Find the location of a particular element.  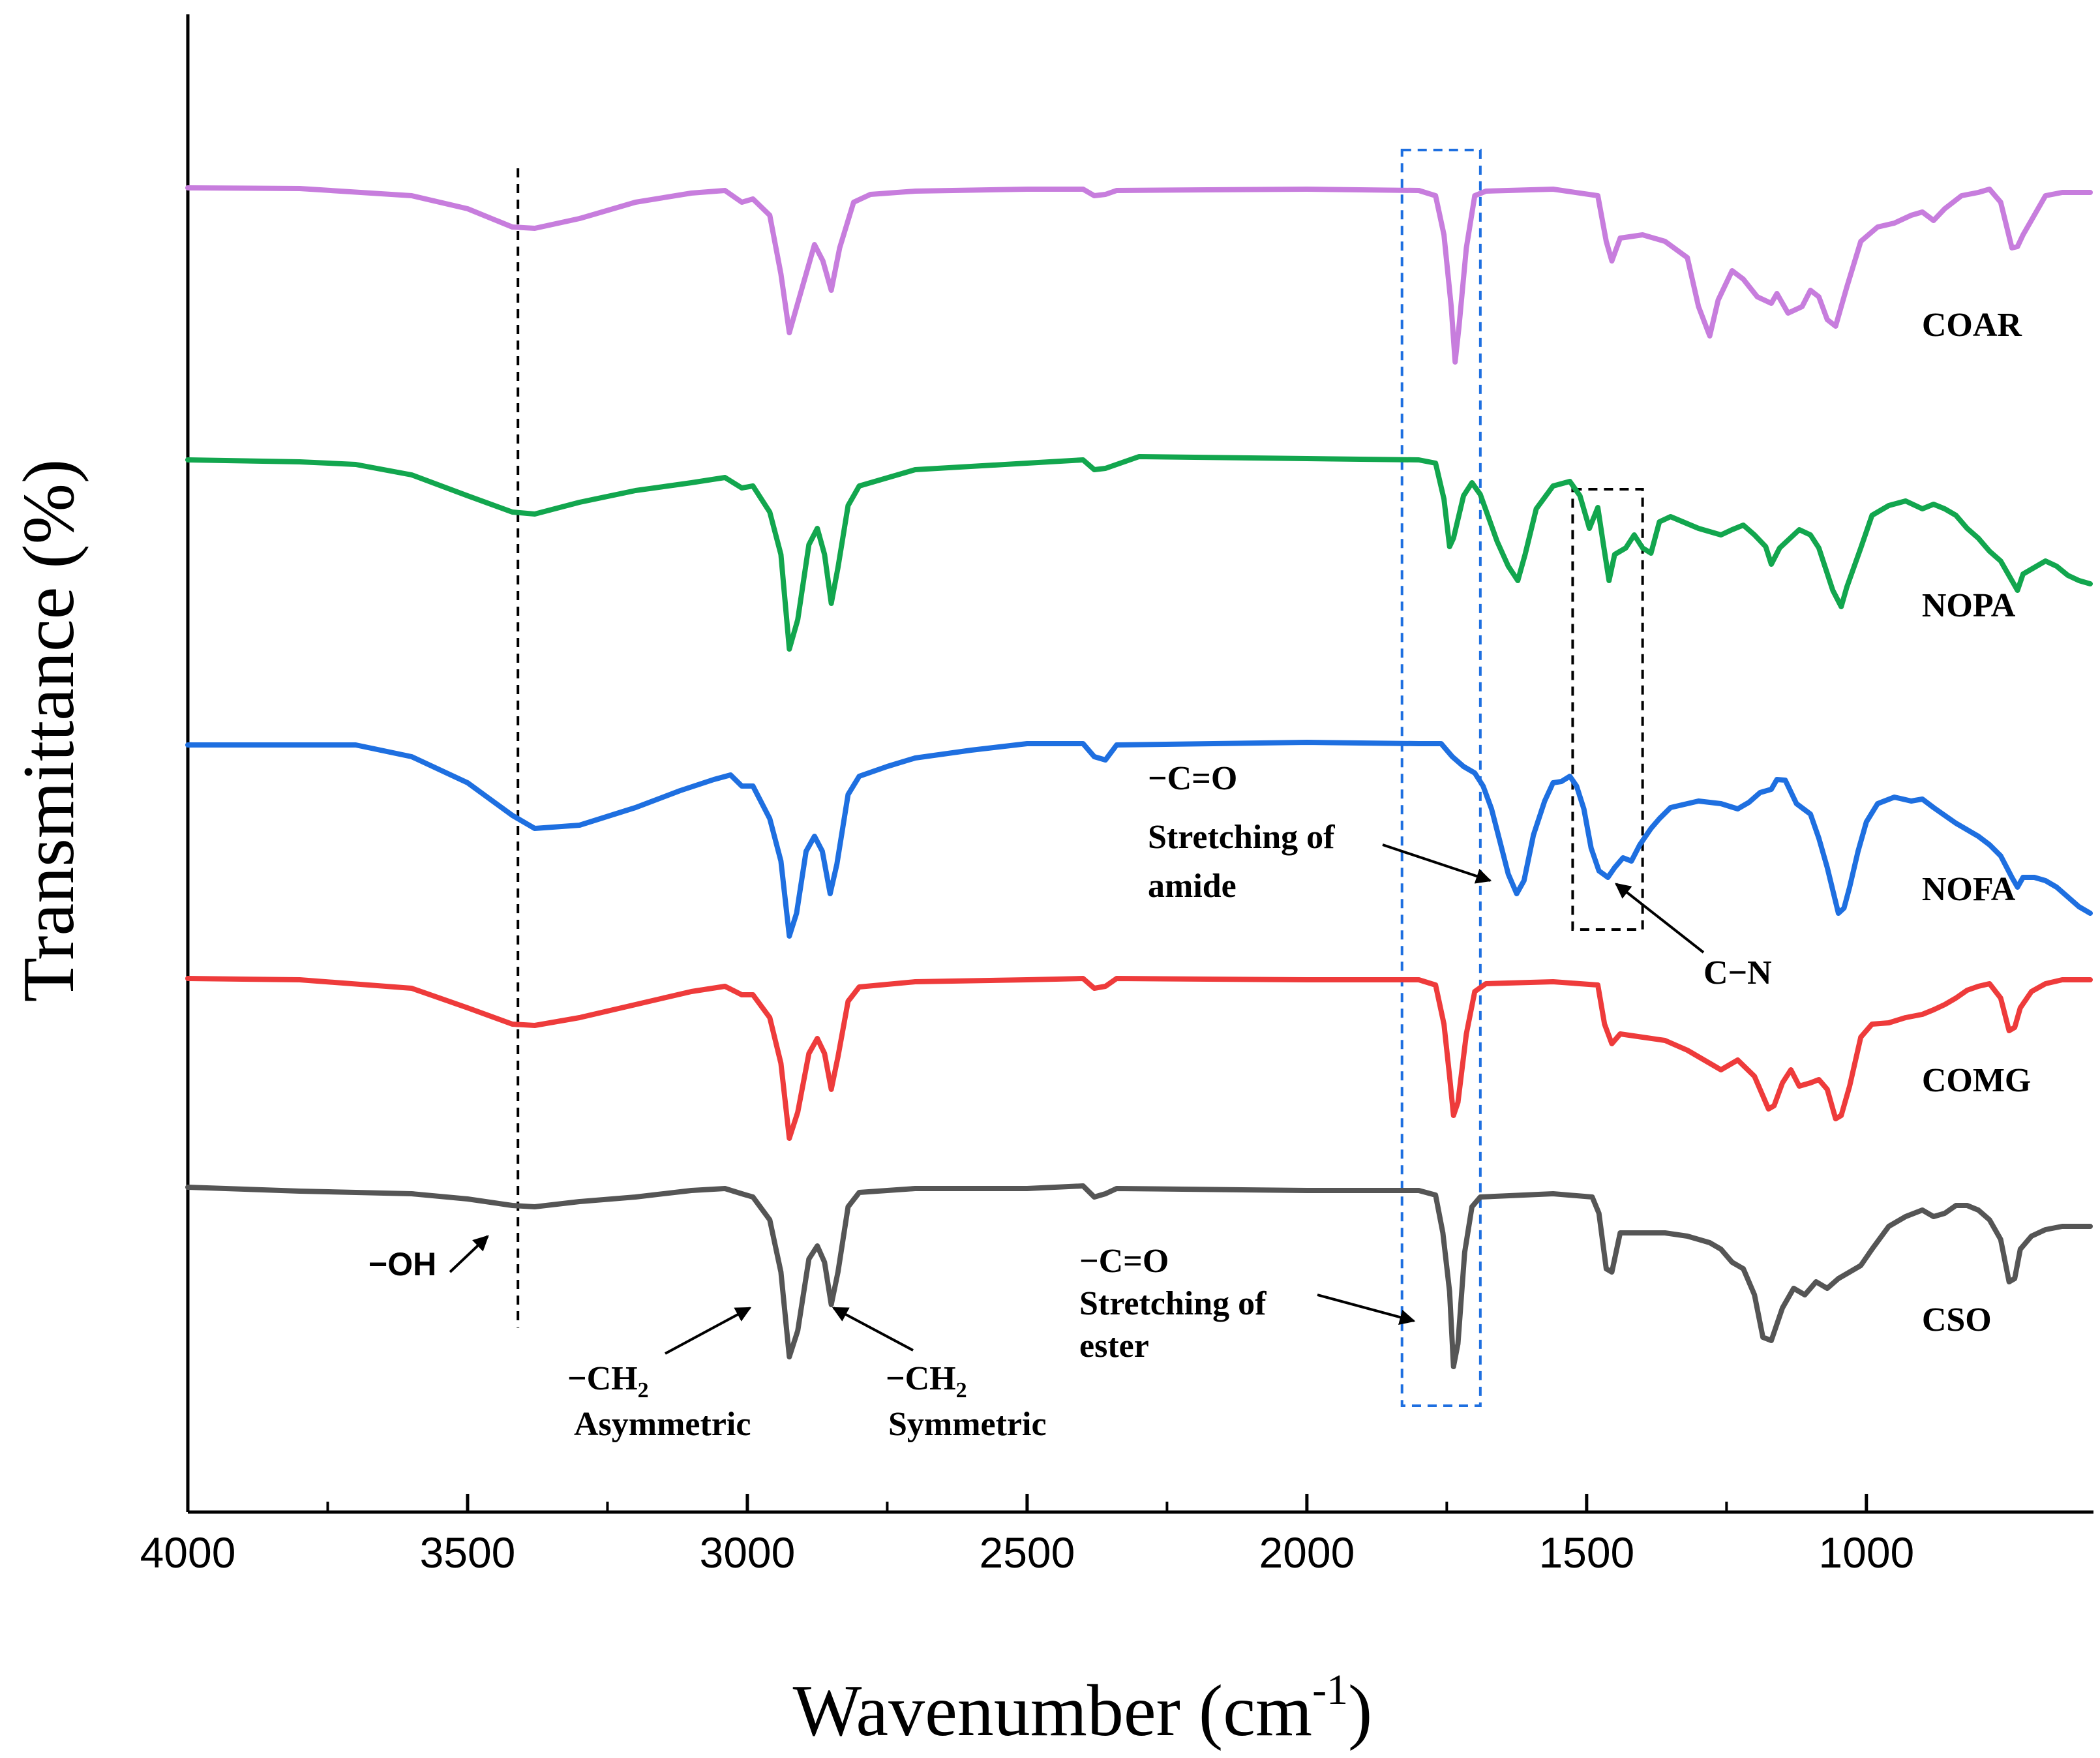

series-label-comg: COMG is located at coordinates (1977, 1080).